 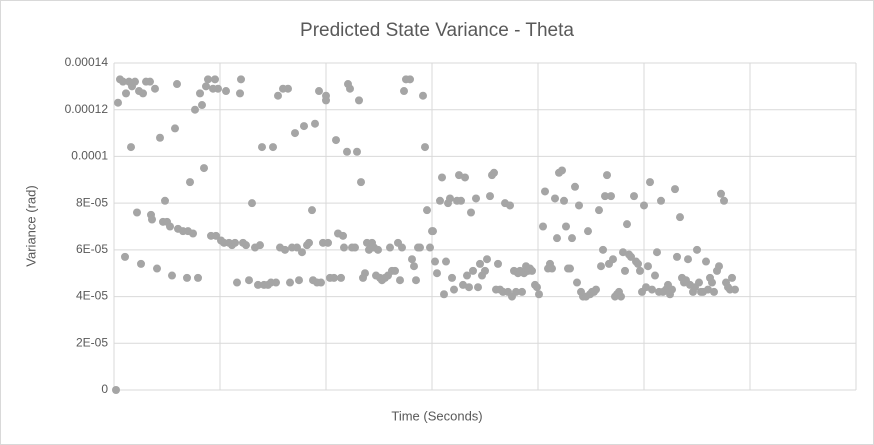 I want to click on y-tick-label: 0.0001, so click(x=89, y=156).